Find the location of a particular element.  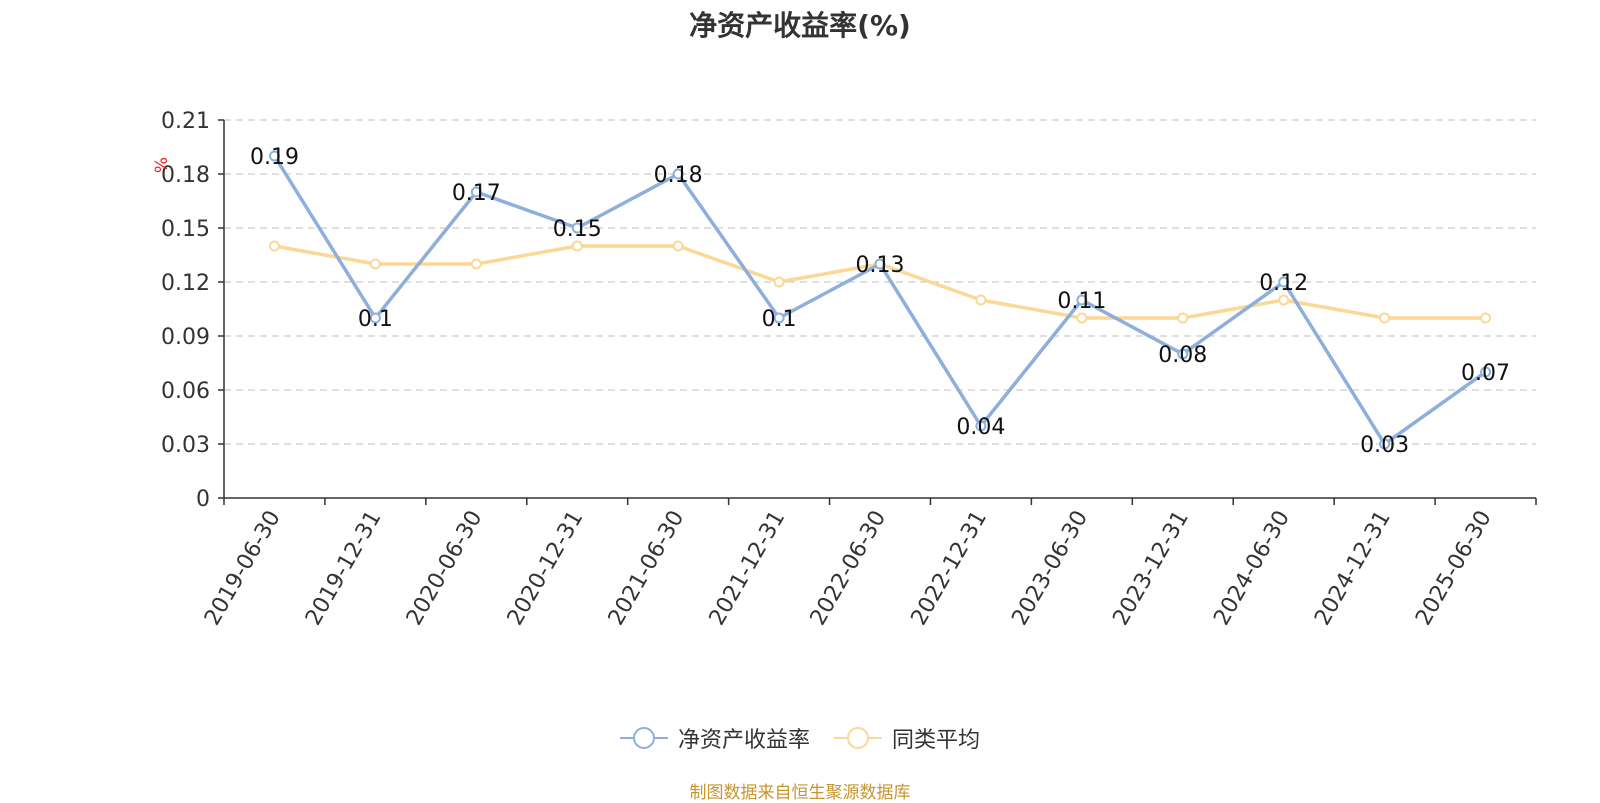

y-tick-label: 0.06 is located at coordinates (185, 391).